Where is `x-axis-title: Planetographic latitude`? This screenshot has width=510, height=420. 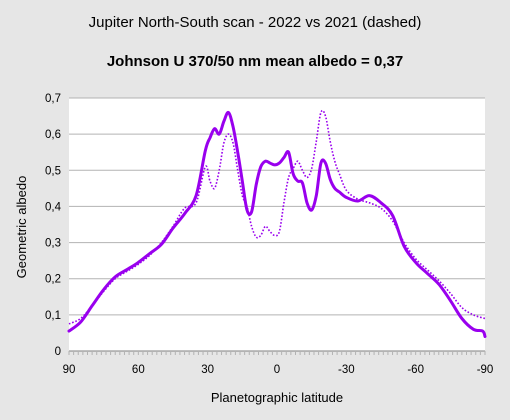
x-axis-title: Planetographic latitude is located at coordinates (277, 397).